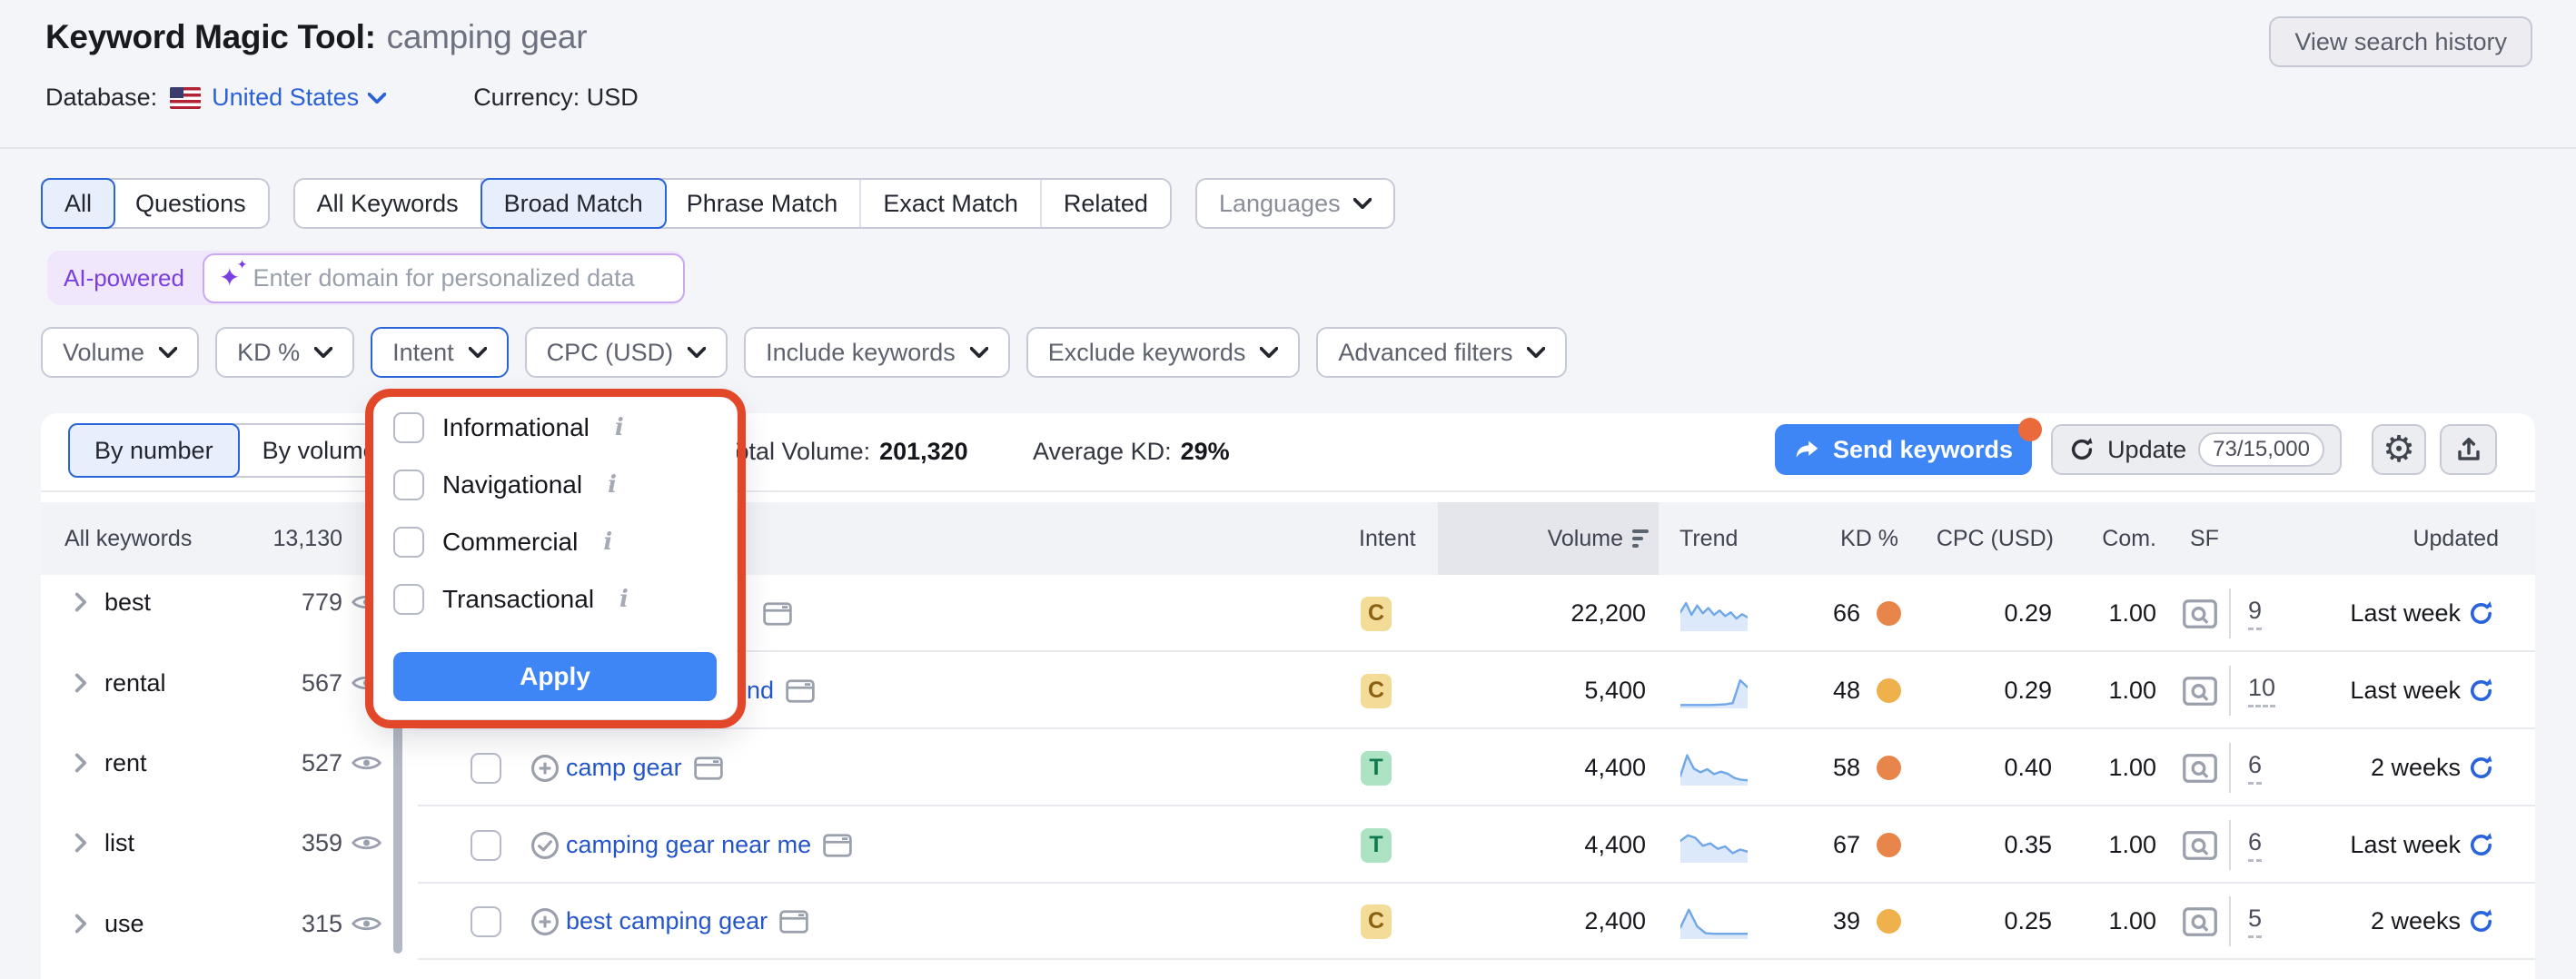 The height and width of the screenshot is (979, 2576). What do you see at coordinates (2196, 449) in the screenshot?
I see `update-button: Update 73/15,000` at bounding box center [2196, 449].